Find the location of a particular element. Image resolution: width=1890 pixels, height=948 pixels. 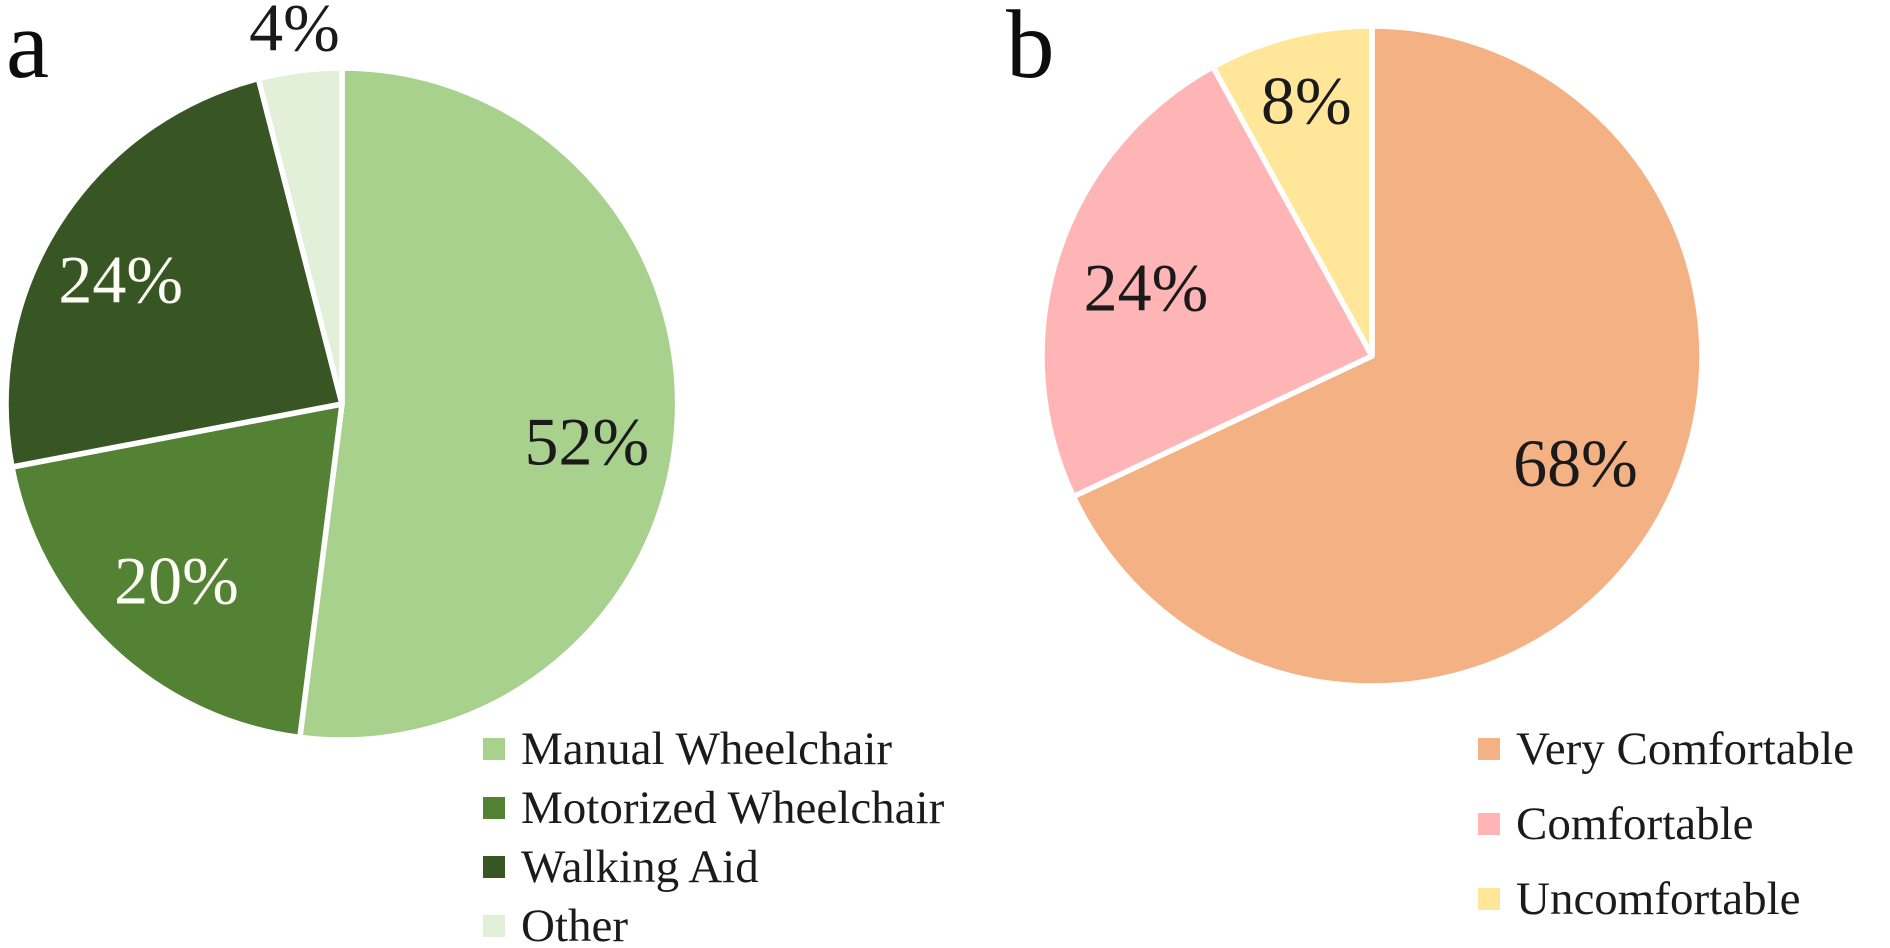

legend-item-label: Uncomfortable is located at coordinates (1658, 899).